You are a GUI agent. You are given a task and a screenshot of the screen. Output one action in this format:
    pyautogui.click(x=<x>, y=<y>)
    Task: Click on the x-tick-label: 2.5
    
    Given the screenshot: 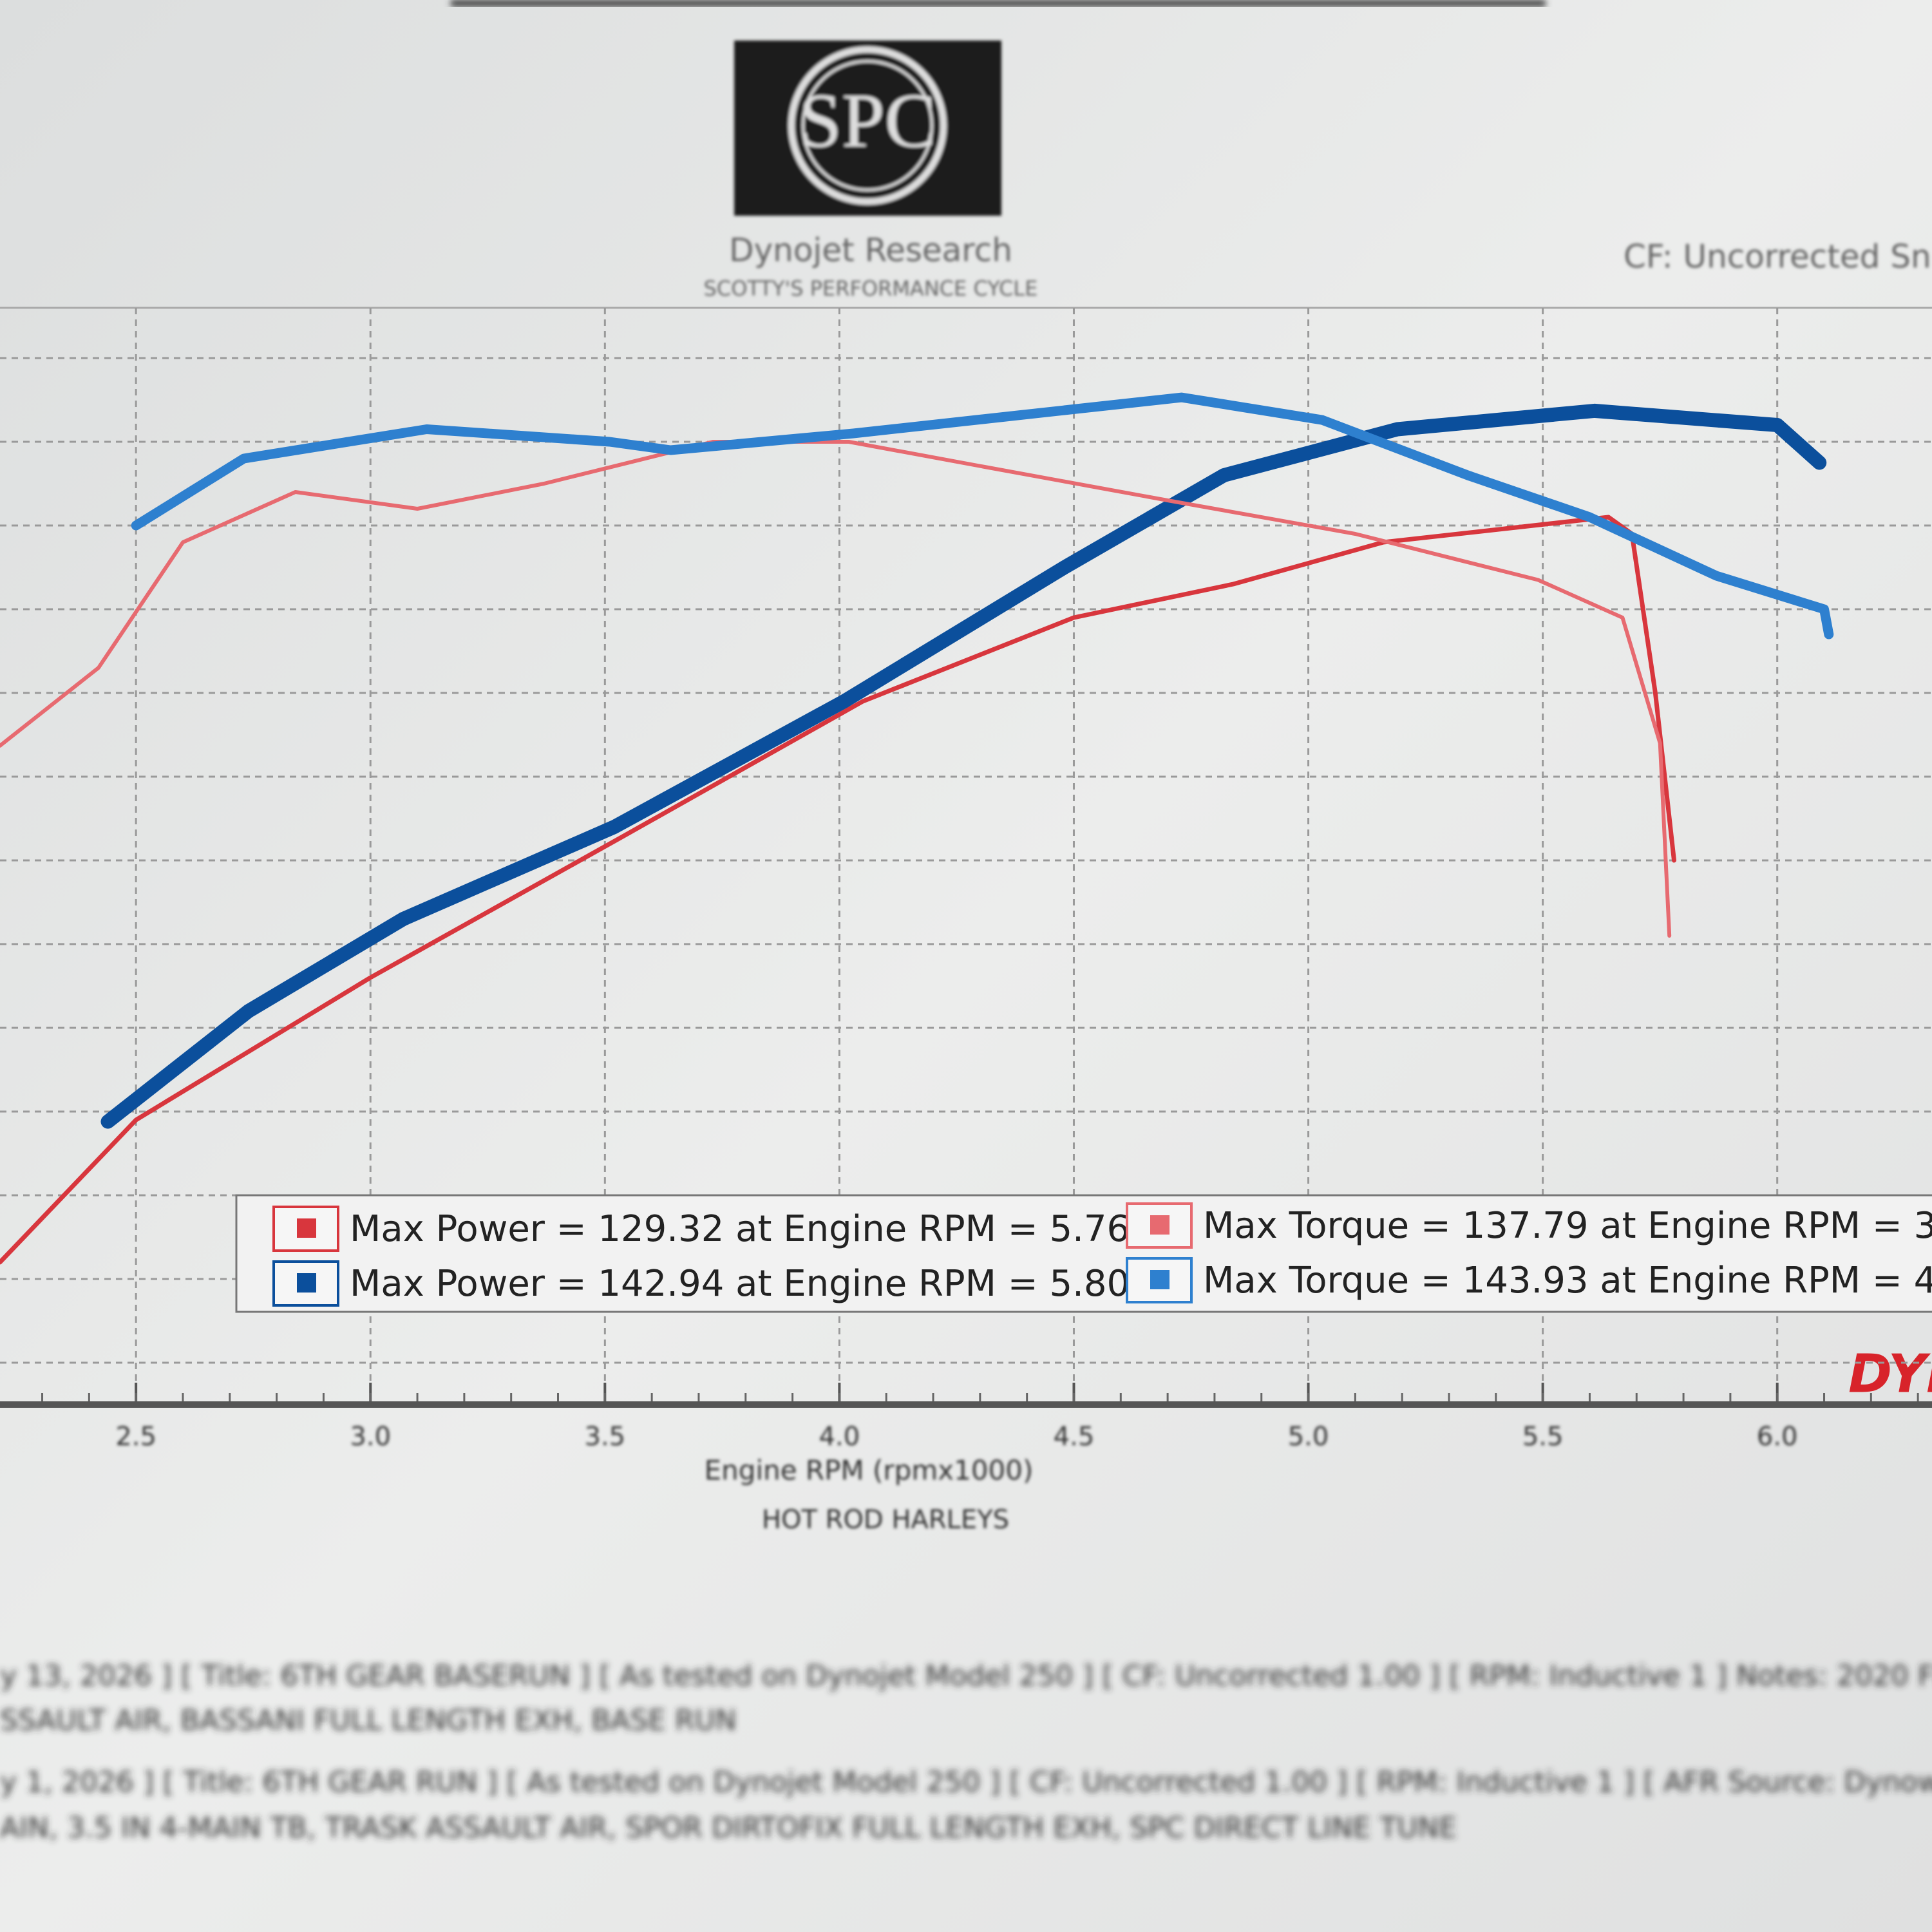 What is the action you would take?
    pyautogui.click(x=135, y=1437)
    